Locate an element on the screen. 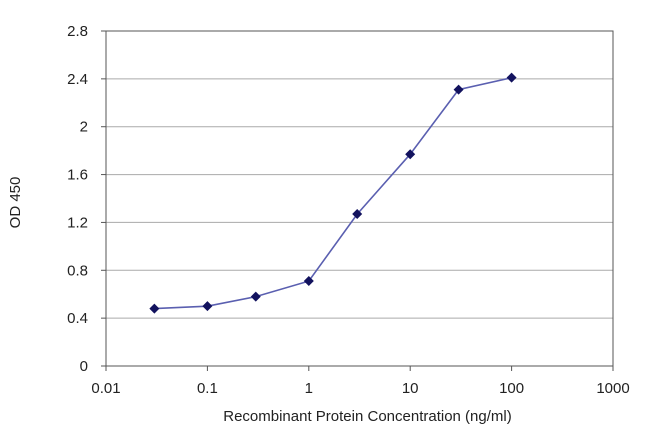 This screenshot has height=434, width=650. y-tick-label: 2 is located at coordinates (84, 127).